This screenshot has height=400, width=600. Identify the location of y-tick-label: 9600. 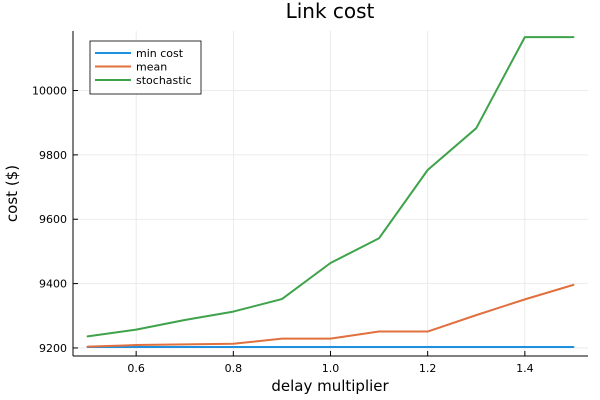
(53, 219).